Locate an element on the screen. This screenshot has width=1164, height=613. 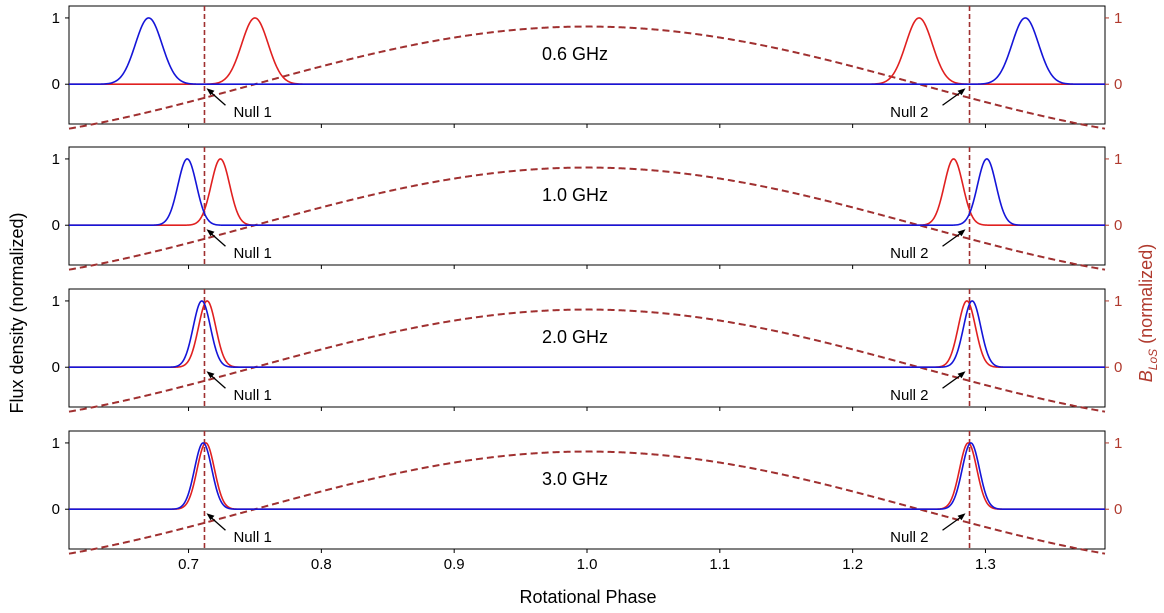
y-axis-title-right-main: B is located at coordinates (1146, 376).